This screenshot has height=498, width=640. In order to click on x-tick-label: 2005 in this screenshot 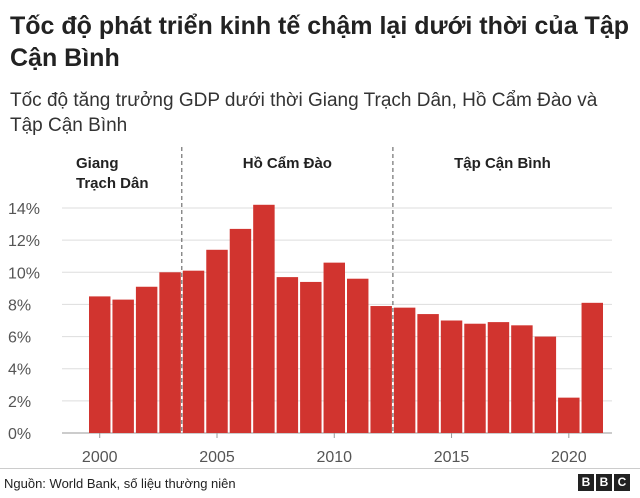, I will do `click(217, 457)`.